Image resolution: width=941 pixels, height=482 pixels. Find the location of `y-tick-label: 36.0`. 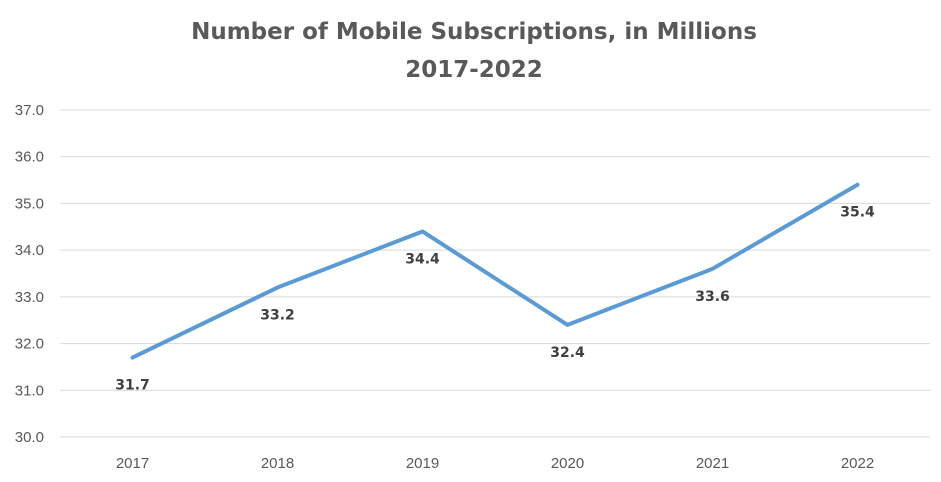

y-tick-label: 36.0 is located at coordinates (29, 157).